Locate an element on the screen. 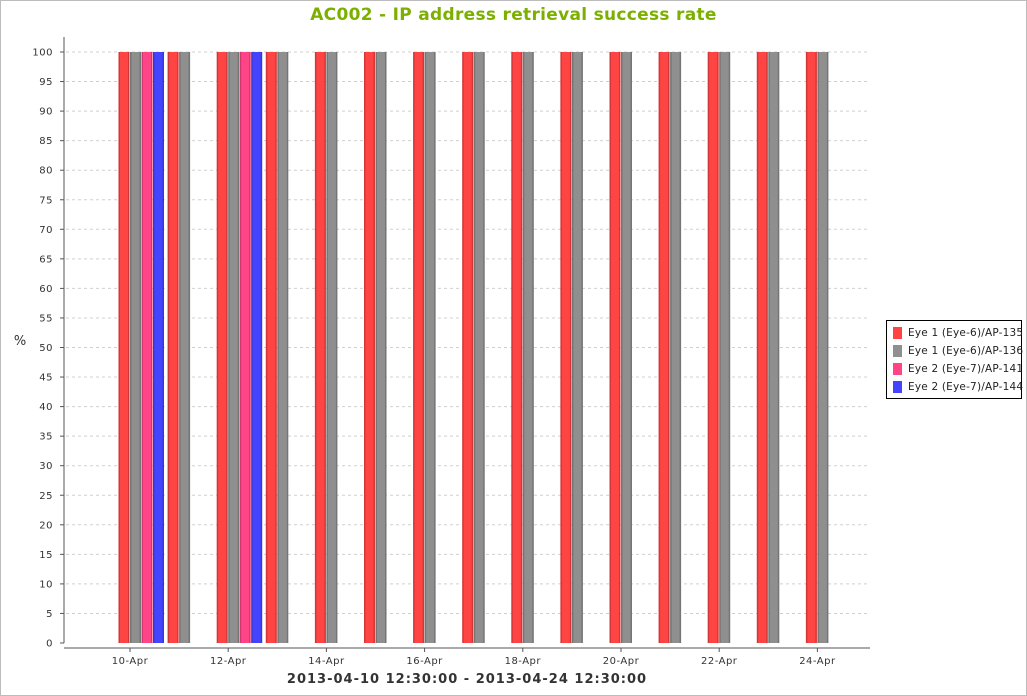 This screenshot has width=1027, height=696. y-tick-label: 0 is located at coordinates (49, 644).